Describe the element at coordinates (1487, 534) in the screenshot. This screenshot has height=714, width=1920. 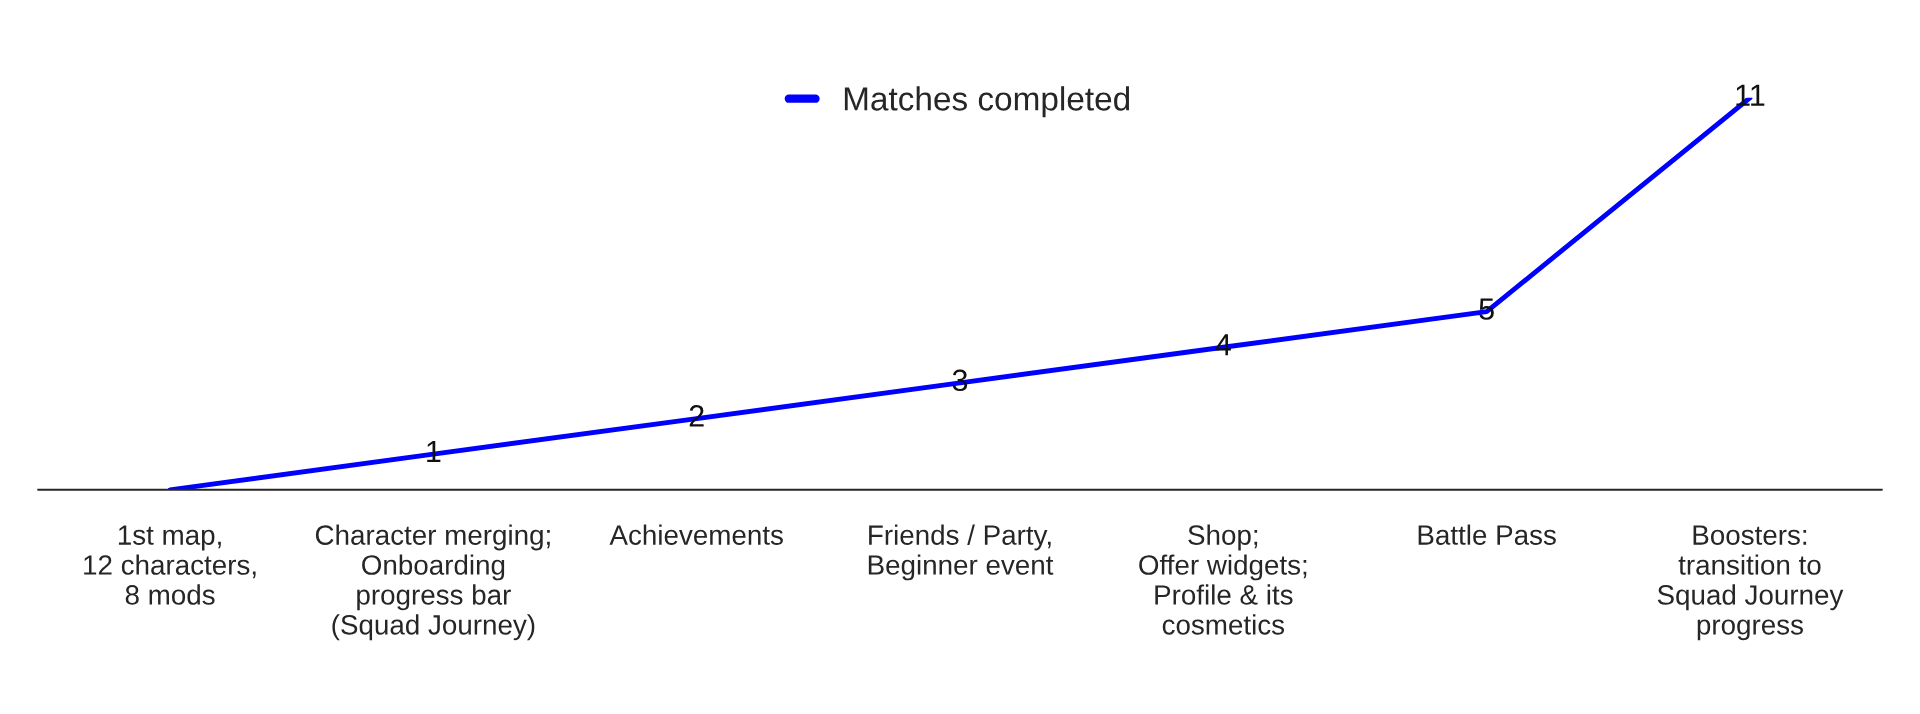
I see `x-tick-label: Battle Pass` at that location.